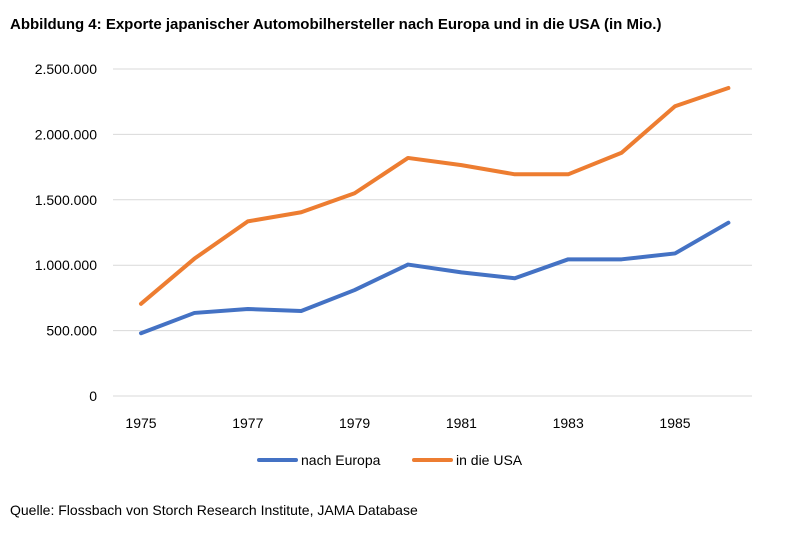 The width and height of the screenshot is (787, 538). Describe the element at coordinates (247, 423) in the screenshot. I see `x-tick-label: 1977` at that location.